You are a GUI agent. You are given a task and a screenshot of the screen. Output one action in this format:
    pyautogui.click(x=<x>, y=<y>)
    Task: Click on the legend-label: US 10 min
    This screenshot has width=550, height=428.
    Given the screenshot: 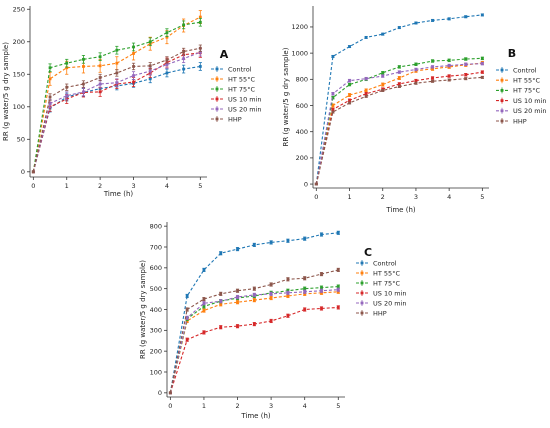 What is the action you would take?
    pyautogui.click(x=530, y=101)
    